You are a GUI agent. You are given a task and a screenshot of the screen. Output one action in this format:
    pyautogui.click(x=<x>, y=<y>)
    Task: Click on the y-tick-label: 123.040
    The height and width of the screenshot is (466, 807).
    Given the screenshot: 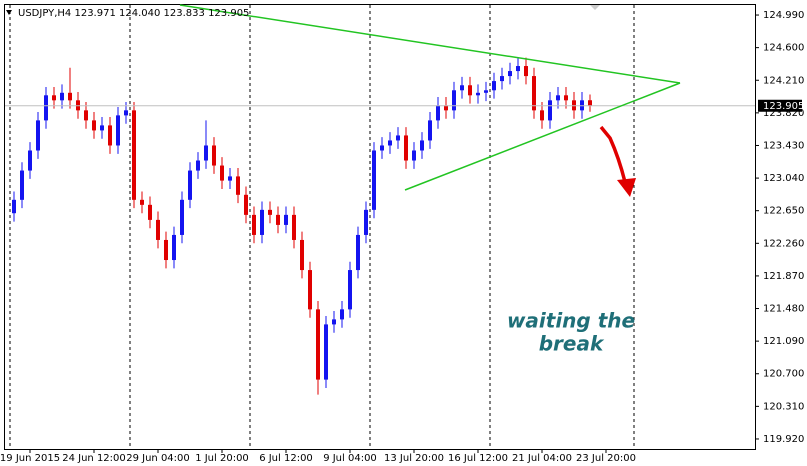 What is the action you would take?
    pyautogui.click(x=783, y=178)
    